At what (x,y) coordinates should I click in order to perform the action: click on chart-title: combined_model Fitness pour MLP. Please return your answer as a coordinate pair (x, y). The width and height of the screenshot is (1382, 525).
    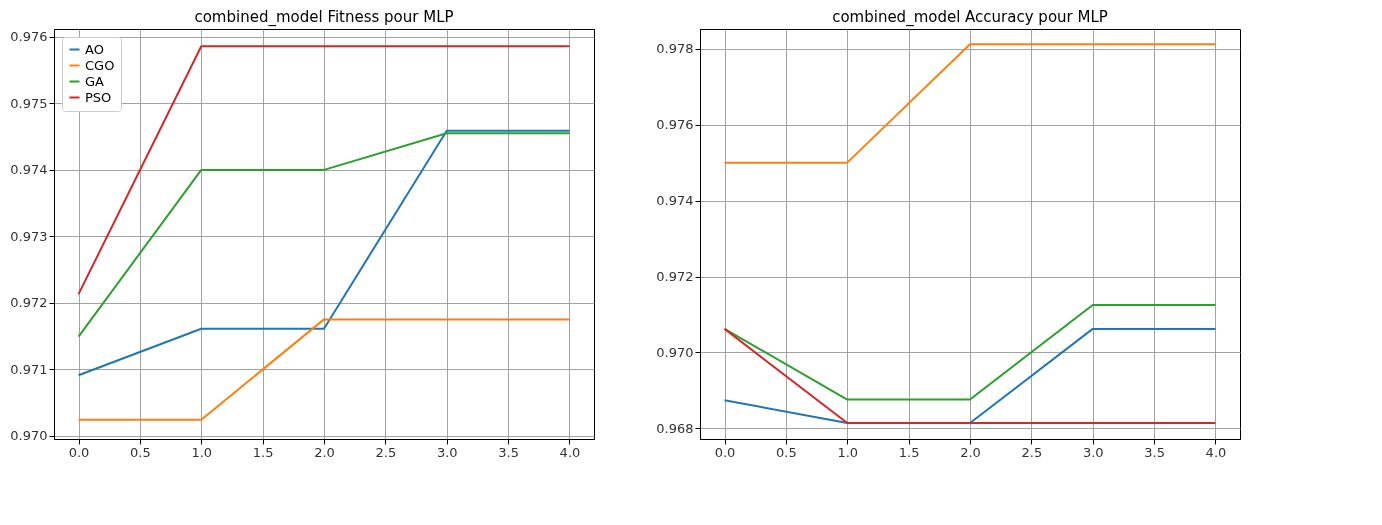
    Looking at the image, I should click on (324, 17).